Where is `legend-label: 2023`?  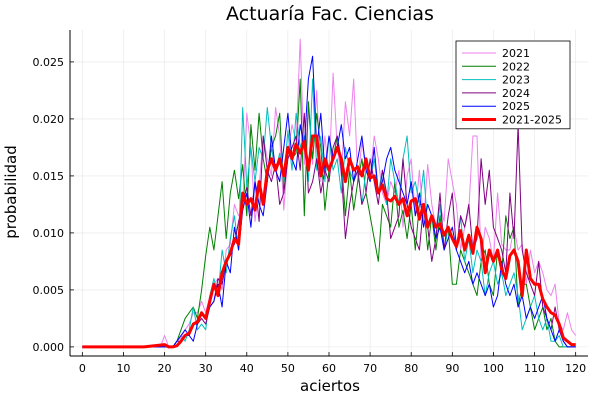
legend-label: 2023 is located at coordinates (516, 80).